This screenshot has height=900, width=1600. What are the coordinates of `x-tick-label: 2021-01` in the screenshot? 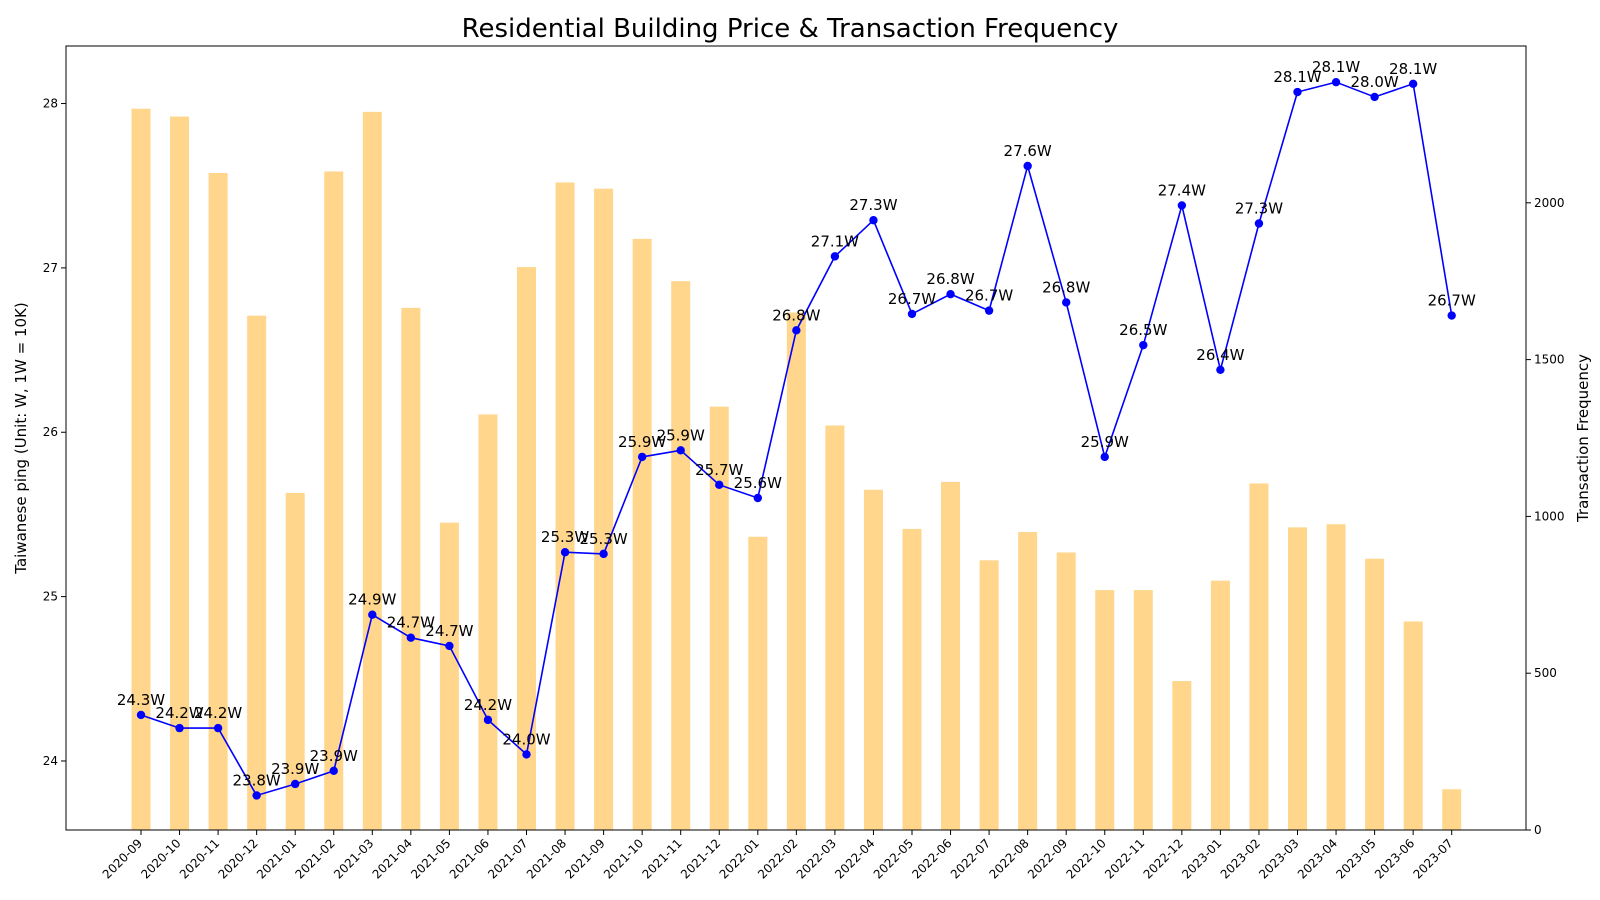 It's located at (276, 858).